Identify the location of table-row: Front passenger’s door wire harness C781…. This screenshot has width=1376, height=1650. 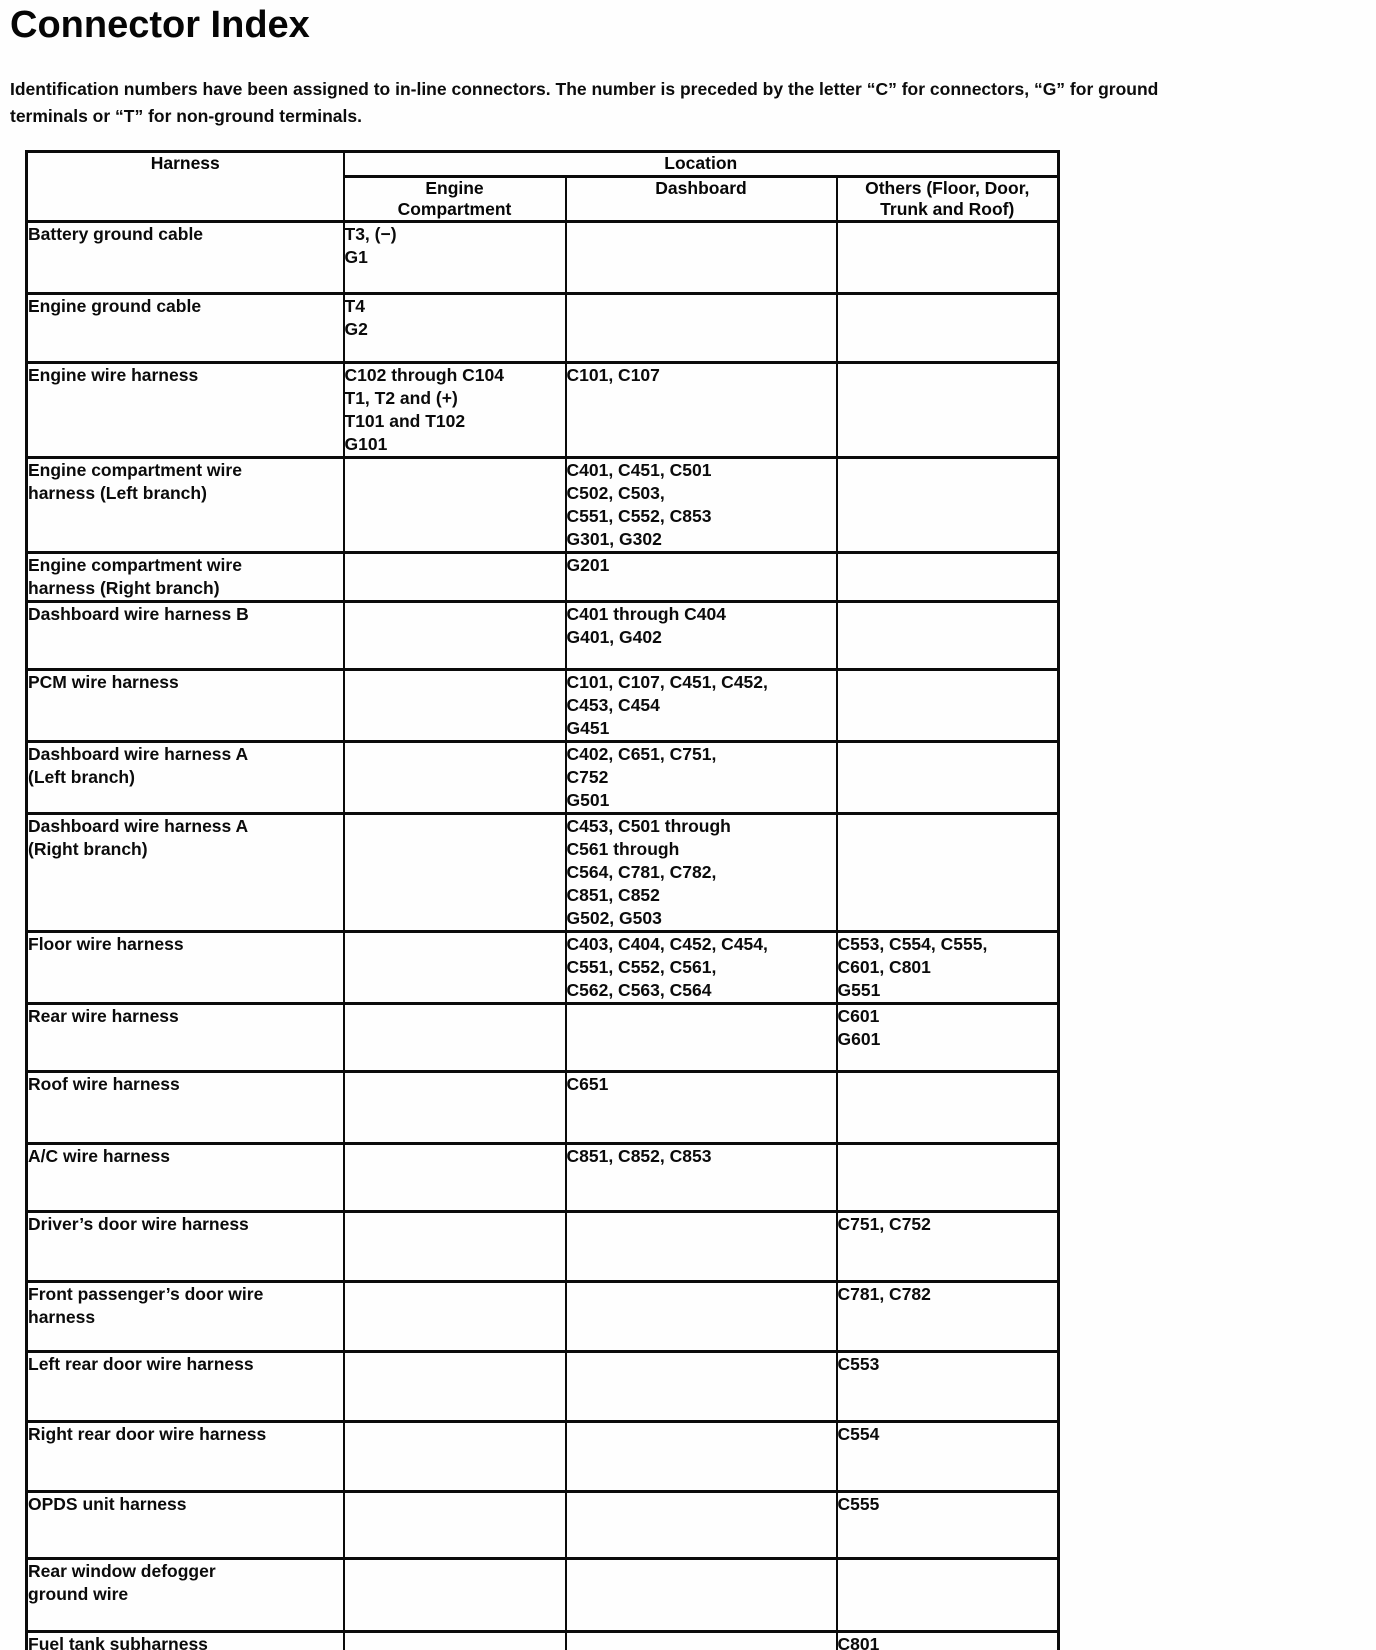
(542, 1316).